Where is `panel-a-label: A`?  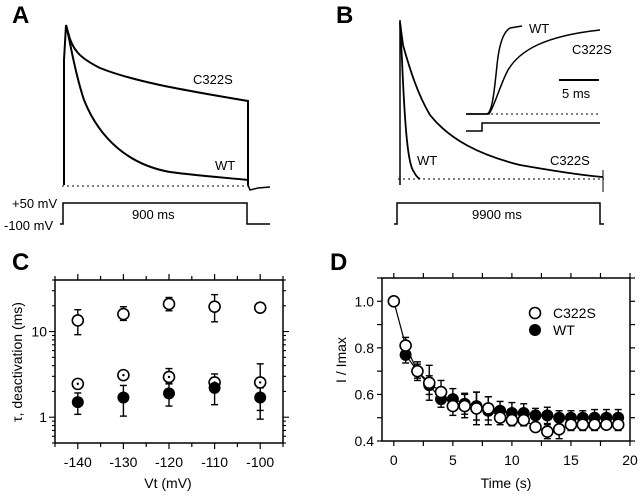
panel-a-label: A is located at coordinates (20, 15).